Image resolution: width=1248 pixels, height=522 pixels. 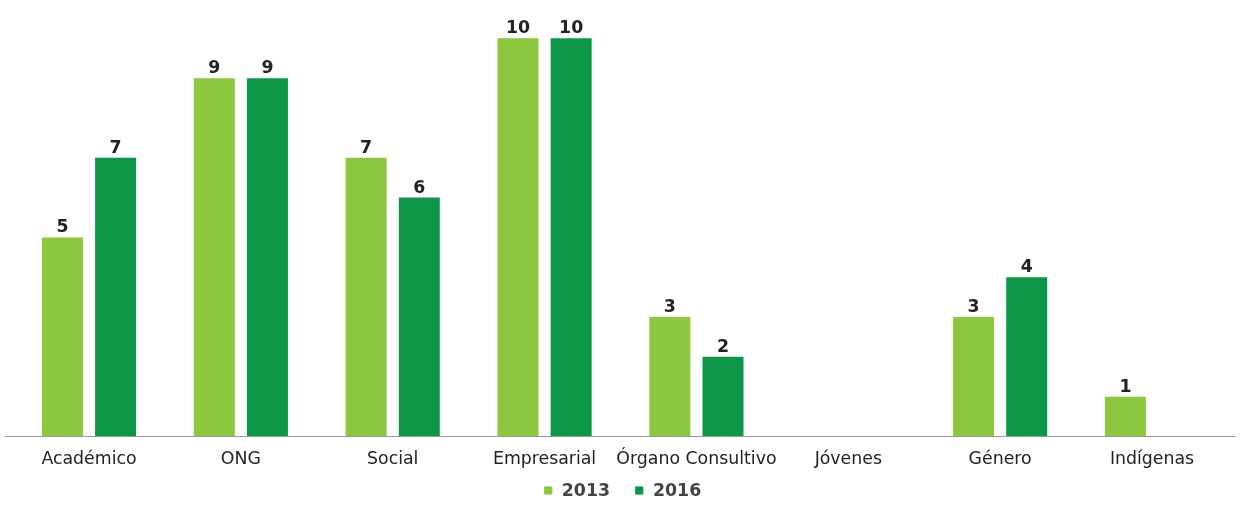 What do you see at coordinates (1125, 385) in the screenshot?
I see `data-label: 1` at bounding box center [1125, 385].